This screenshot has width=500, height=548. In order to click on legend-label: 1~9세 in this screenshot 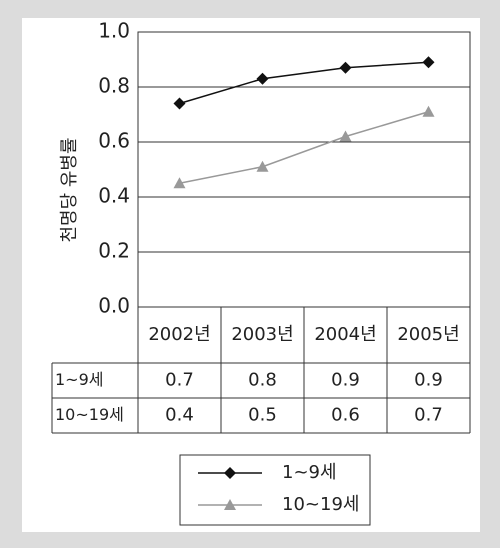, I will do `click(309, 472)`.